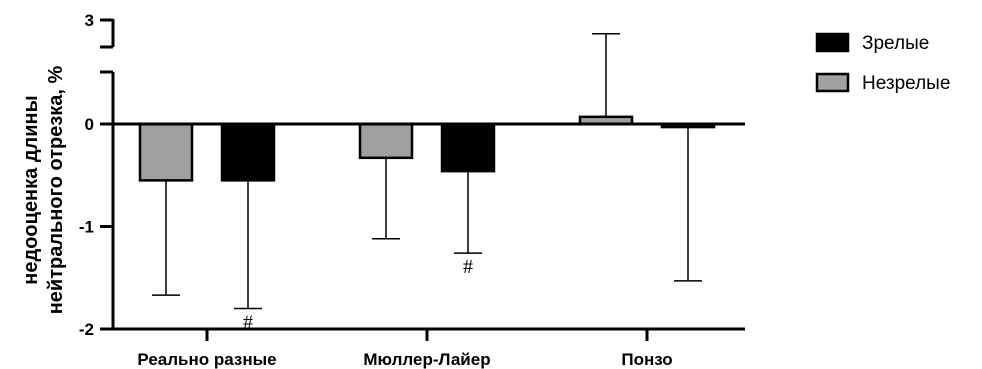 The image size is (982, 369). What do you see at coordinates (89, 124) in the screenshot?
I see `y-tick-label: 0` at bounding box center [89, 124].